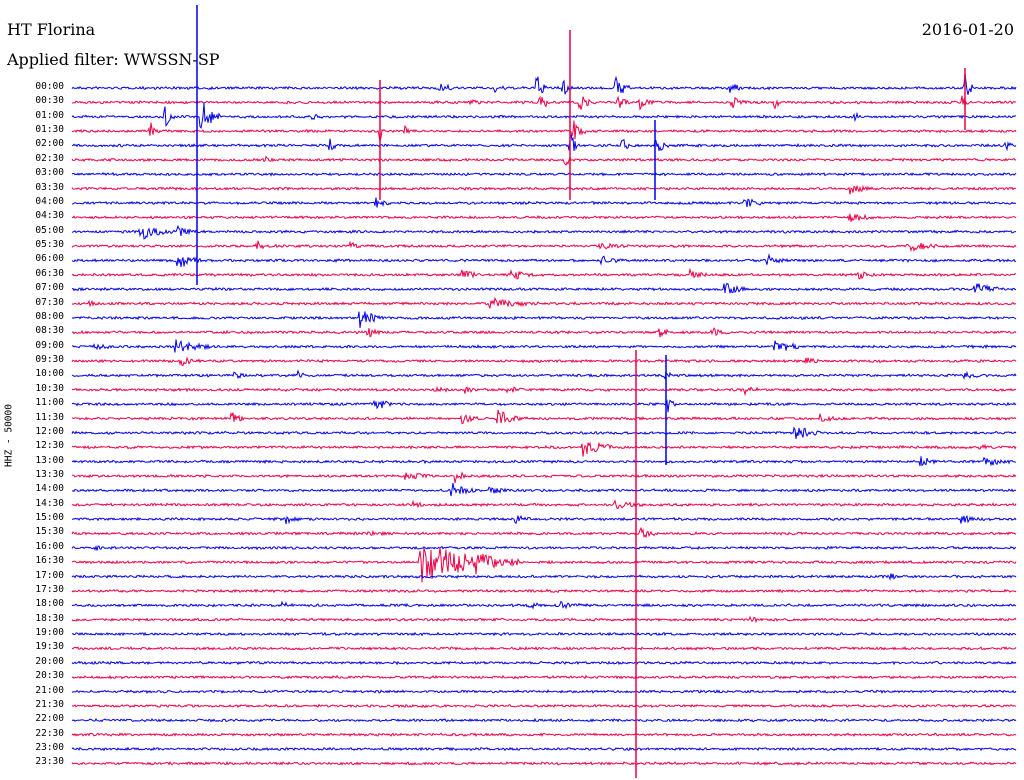  What do you see at coordinates (49, 403) in the screenshot?
I see `time-label: 11:00` at bounding box center [49, 403].